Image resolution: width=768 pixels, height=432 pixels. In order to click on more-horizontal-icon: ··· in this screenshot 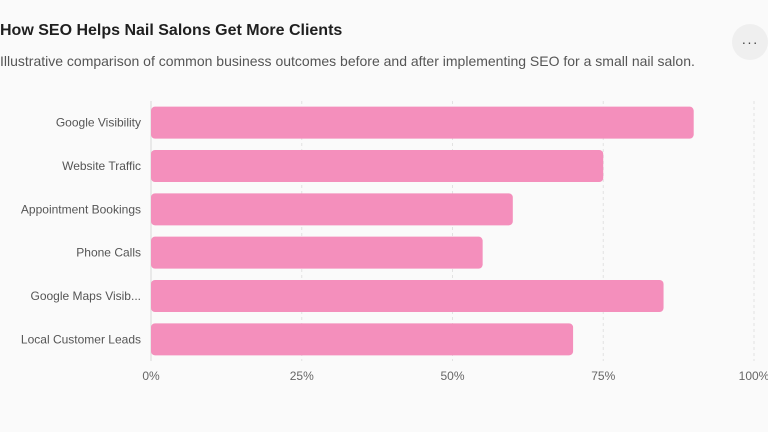, I will do `click(750, 42)`.